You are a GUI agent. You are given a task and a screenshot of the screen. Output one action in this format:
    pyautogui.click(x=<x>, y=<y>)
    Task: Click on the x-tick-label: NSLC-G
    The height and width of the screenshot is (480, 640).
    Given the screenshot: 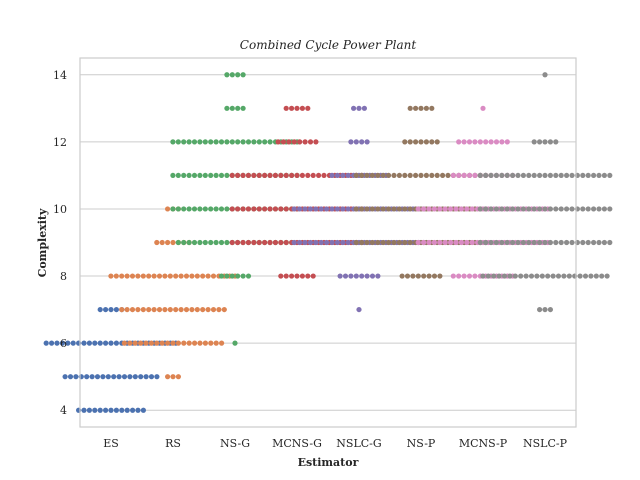 What is the action you would take?
    pyautogui.click(x=358, y=443)
    